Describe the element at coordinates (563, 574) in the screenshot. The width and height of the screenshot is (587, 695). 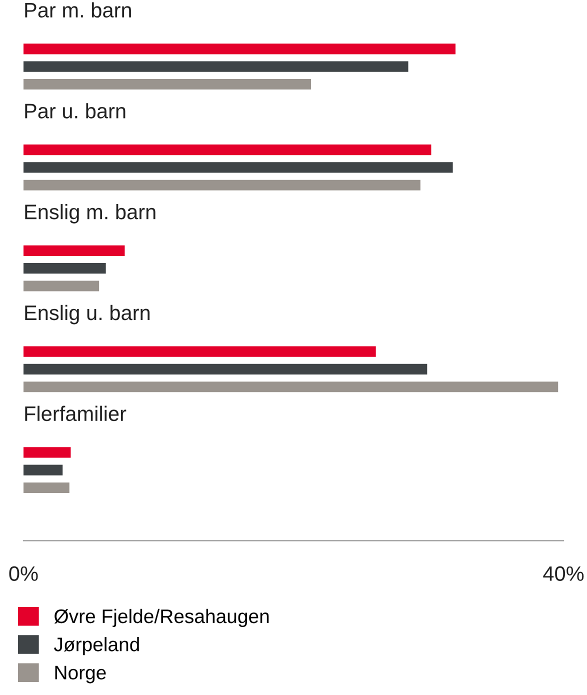
I see `x-tick-label: 40%` at that location.